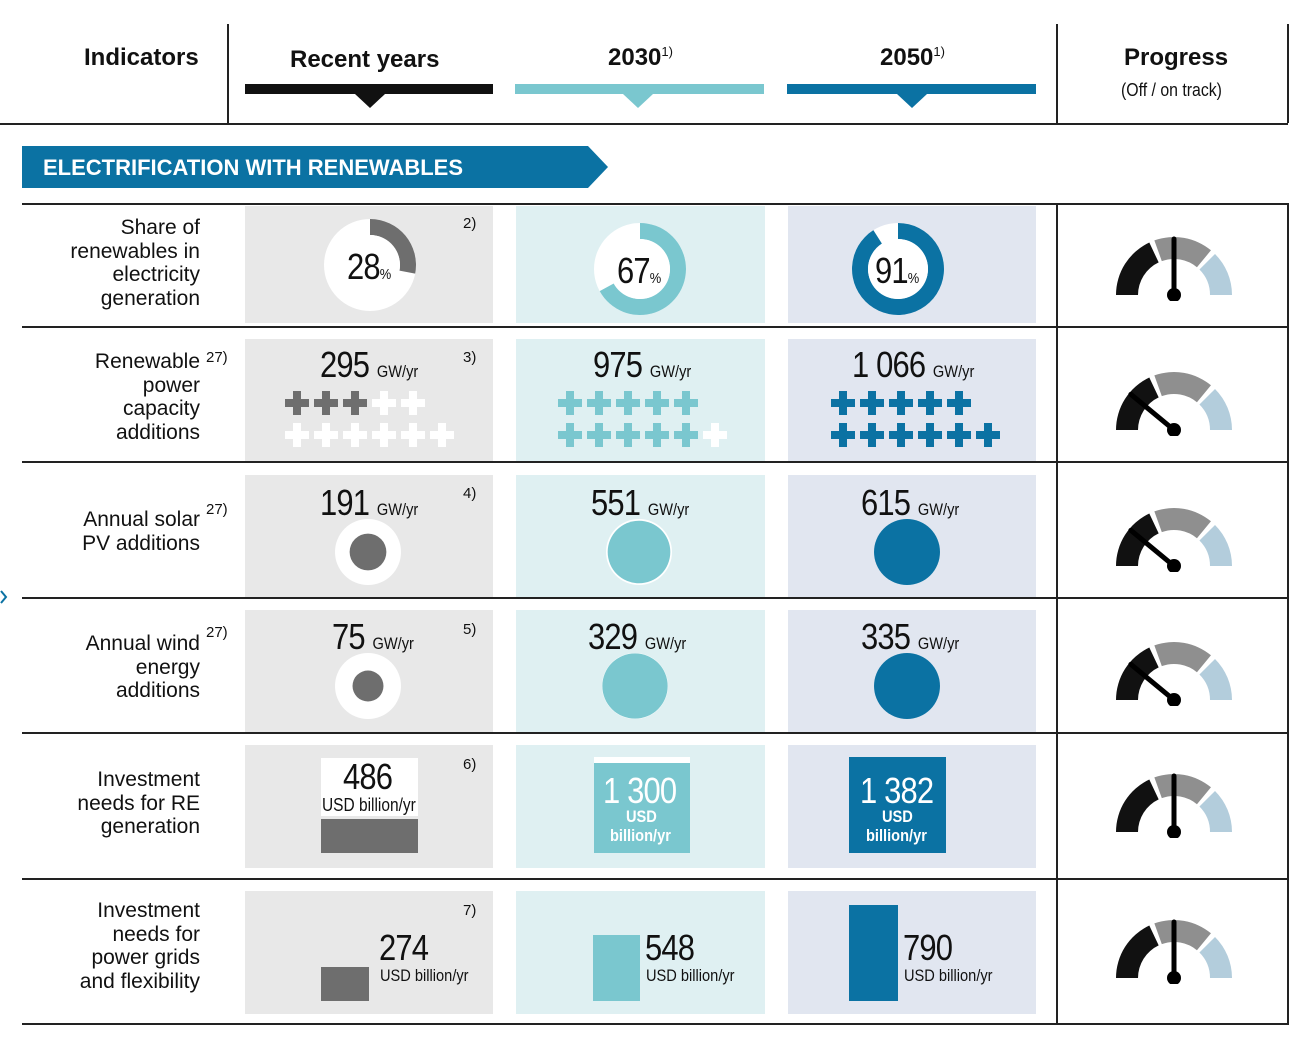 The width and height of the screenshot is (1308, 1046). What do you see at coordinates (1288, 73) in the screenshot?
I see `divider-v3` at bounding box center [1288, 73].